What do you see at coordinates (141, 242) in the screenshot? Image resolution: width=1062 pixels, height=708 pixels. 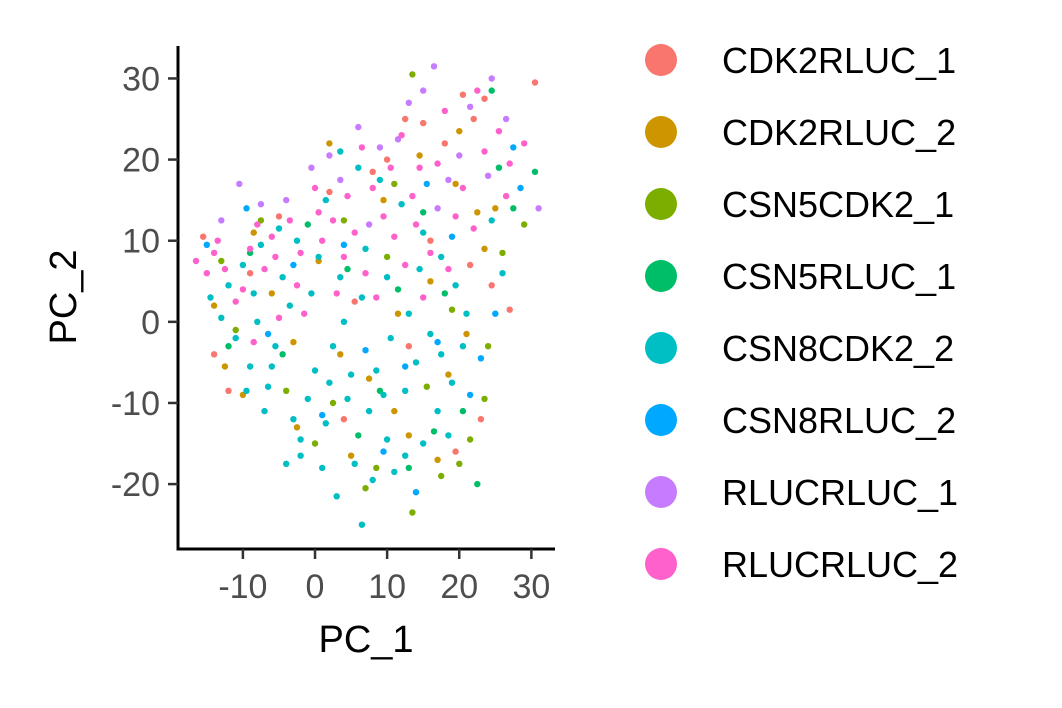 I see `y-tick-label-3: 10` at bounding box center [141, 242].